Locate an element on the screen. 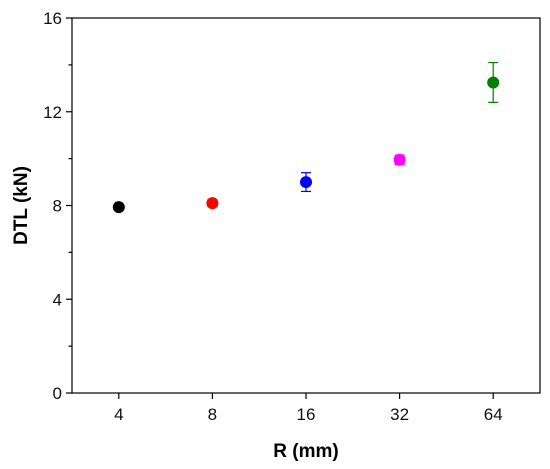  y-tick-label: 16 is located at coordinates (52, 18).